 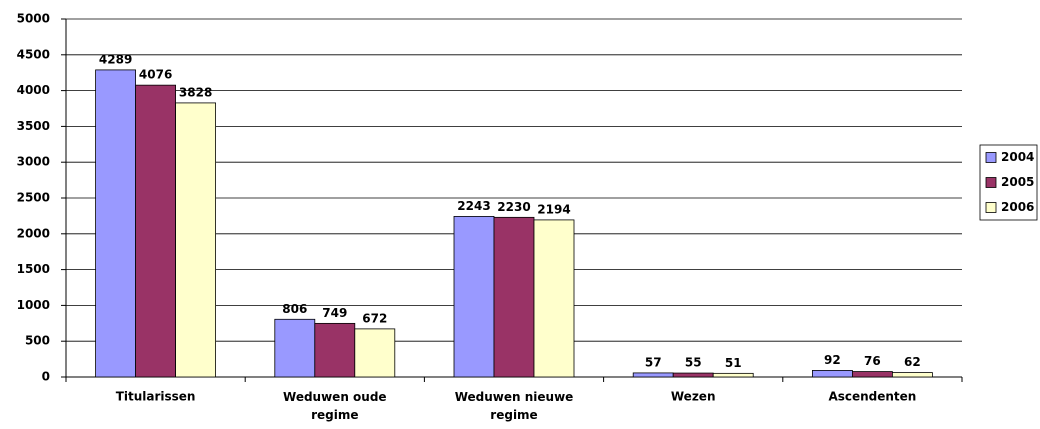 I want to click on value-label: 672, so click(x=374, y=318).